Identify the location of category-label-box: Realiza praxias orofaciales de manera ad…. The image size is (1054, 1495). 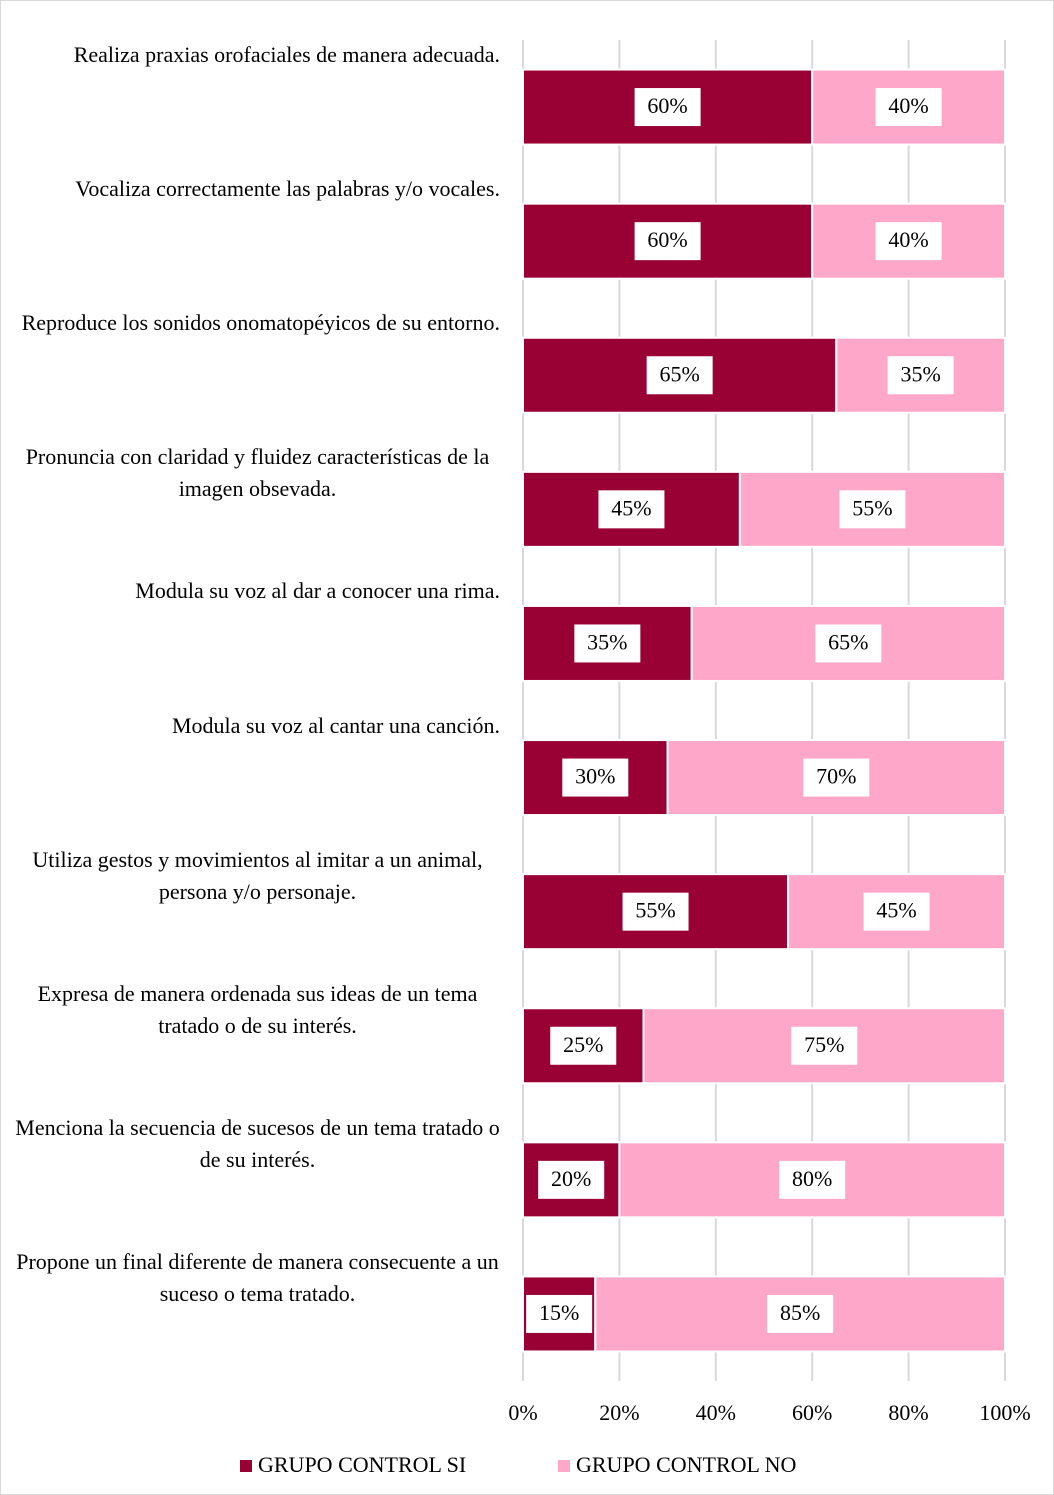
(255, 55).